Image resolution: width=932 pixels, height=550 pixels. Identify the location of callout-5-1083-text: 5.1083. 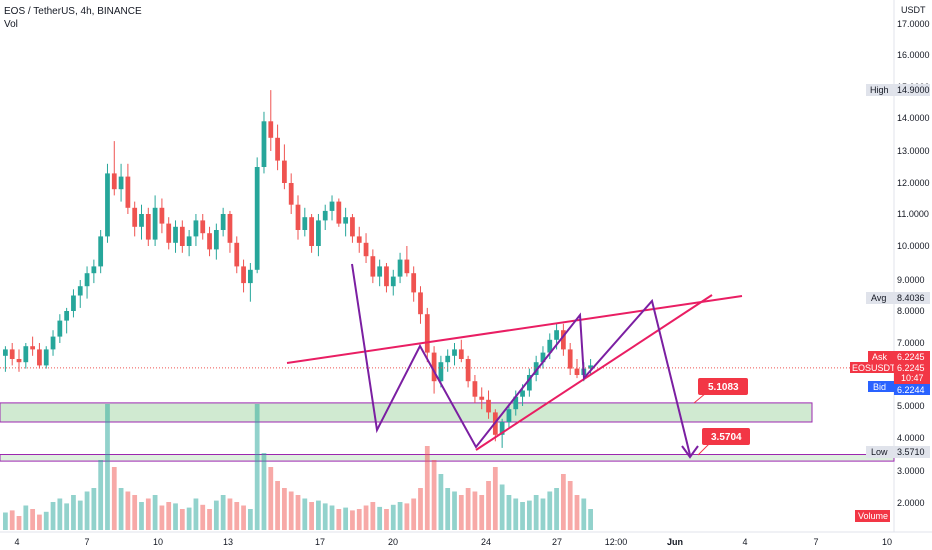
(723, 387).